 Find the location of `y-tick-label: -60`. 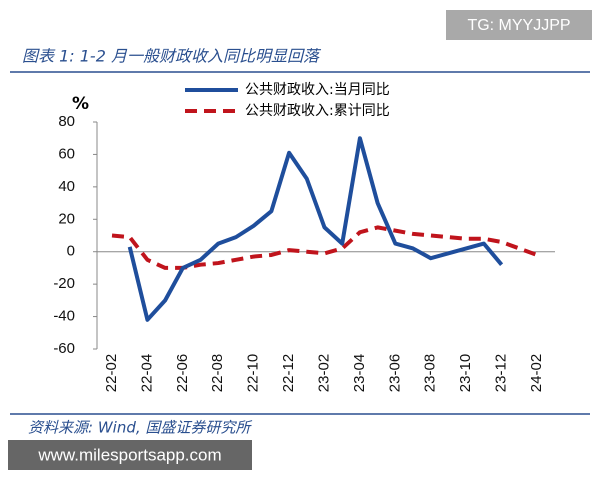

y-tick-label: -60 is located at coordinates (64, 348).